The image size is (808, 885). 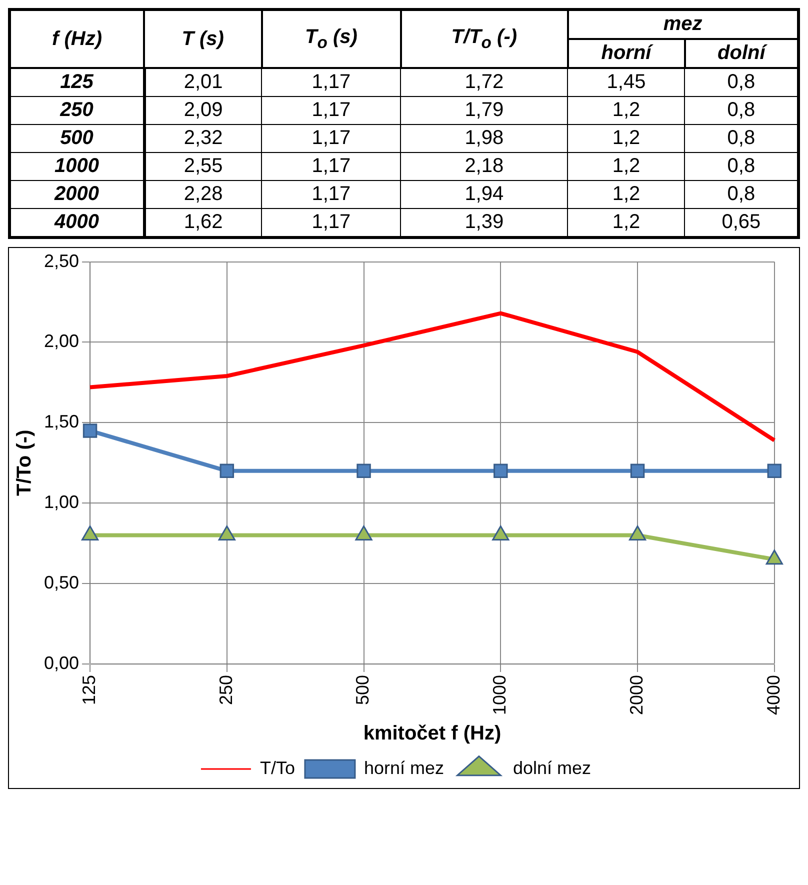 I want to click on data-label: 0,65, so click(x=741, y=223).